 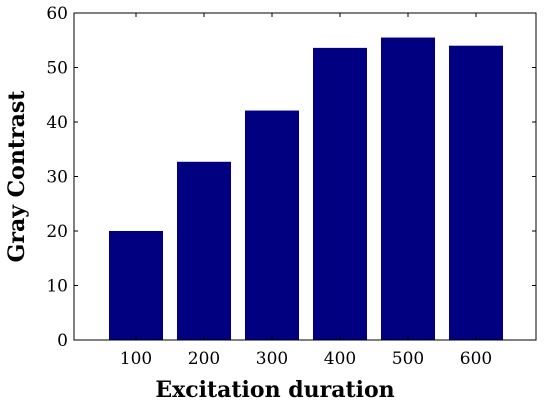 What do you see at coordinates (57, 178) in the screenshot?
I see `y-tick-label: 30` at bounding box center [57, 178].